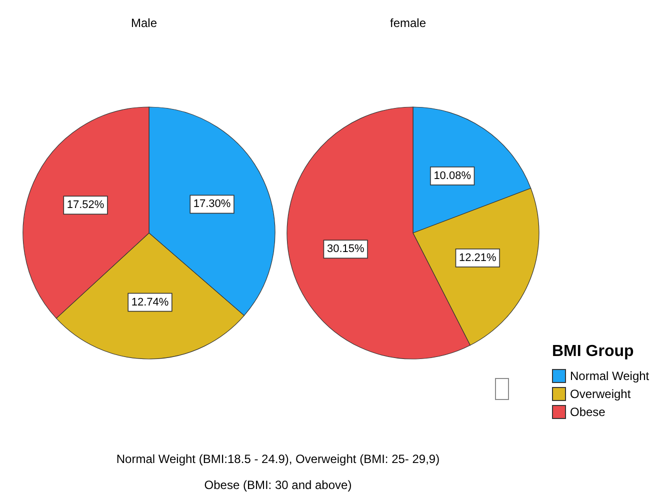 This screenshot has height=492, width=660. Describe the element at coordinates (85, 205) in the screenshot. I see `data-label: 17.52%` at that location.